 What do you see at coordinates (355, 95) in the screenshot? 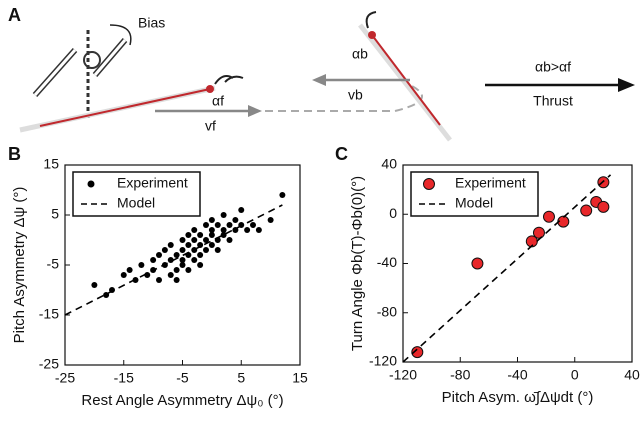
I see `diagram-label: vb` at bounding box center [355, 95].